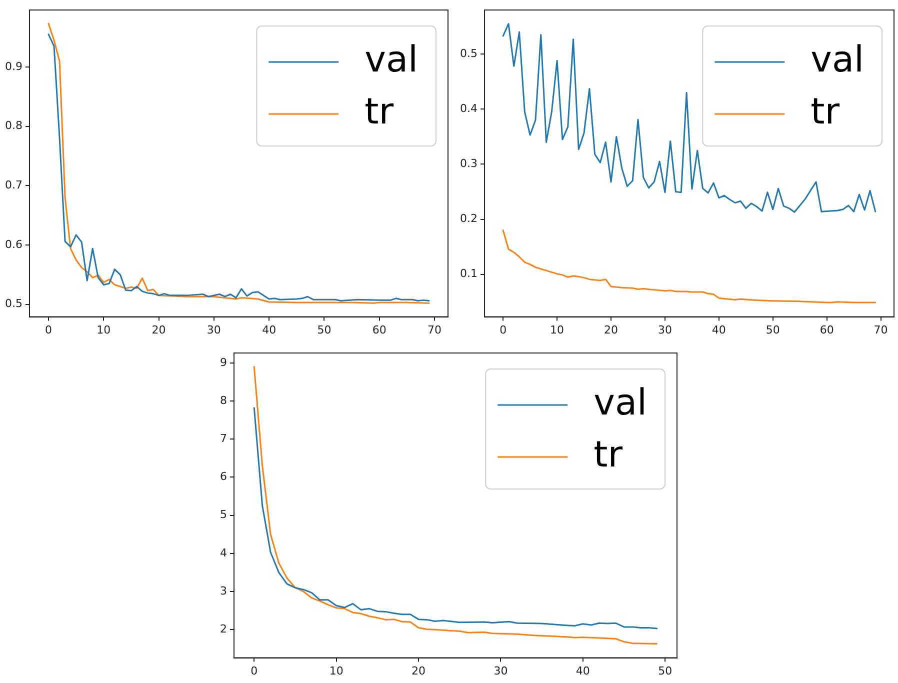  What do you see at coordinates (13, 125) in the screenshot?
I see `y-tick-label: 0.8` at bounding box center [13, 125].